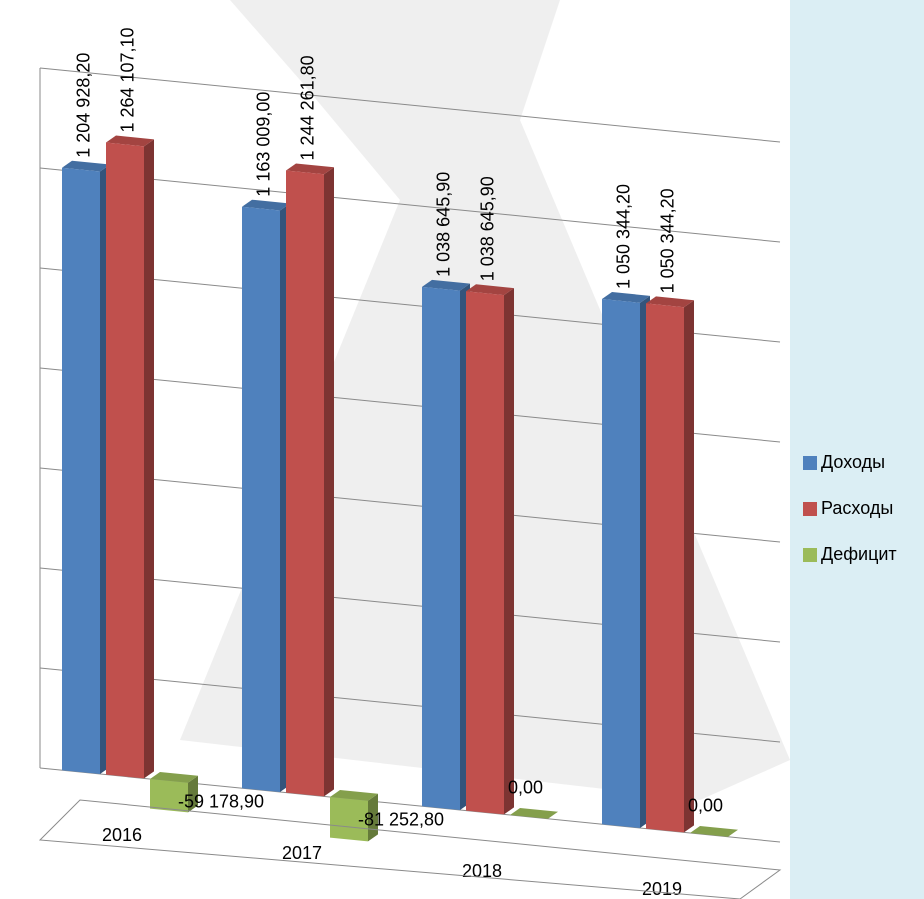 Image resolution: width=924 pixels, height=899 pixels. Describe the element at coordinates (662, 889) in the screenshot. I see `x-tick-label: 2019` at that location.